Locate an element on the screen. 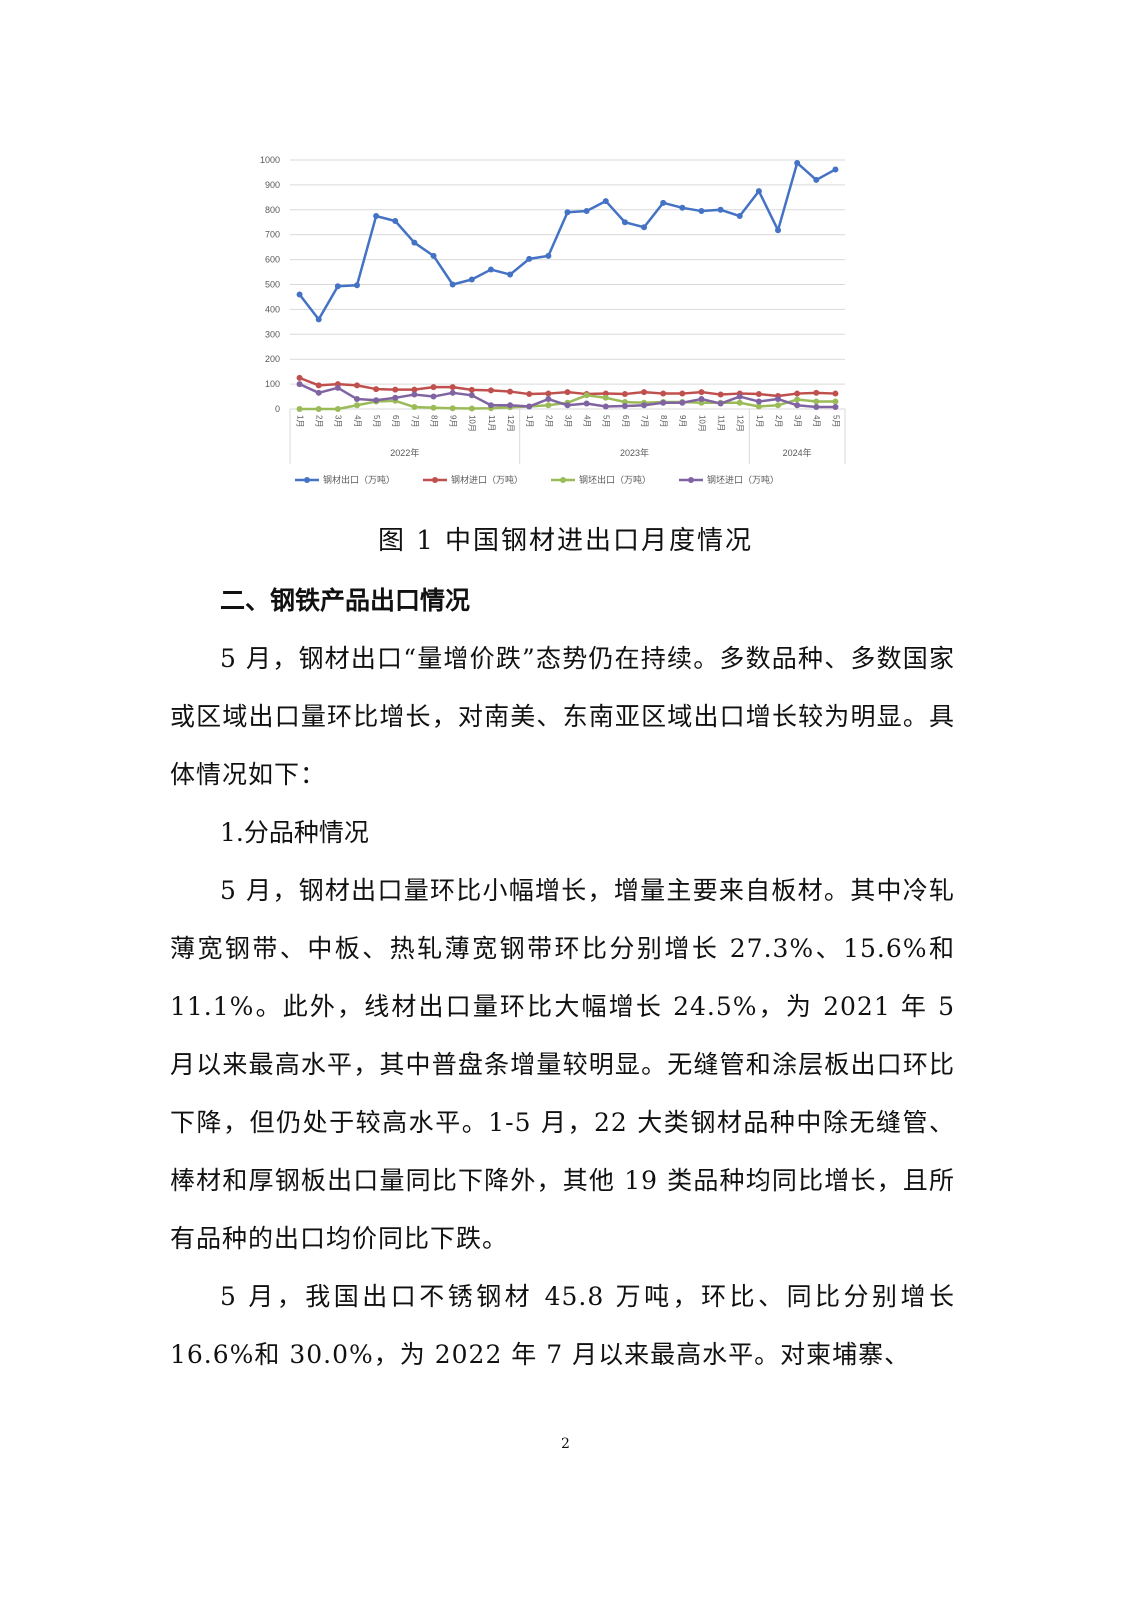 Image resolution: width=1131 pixels, height=1600 pixels. y-tick-label: 500 is located at coordinates (272, 285).